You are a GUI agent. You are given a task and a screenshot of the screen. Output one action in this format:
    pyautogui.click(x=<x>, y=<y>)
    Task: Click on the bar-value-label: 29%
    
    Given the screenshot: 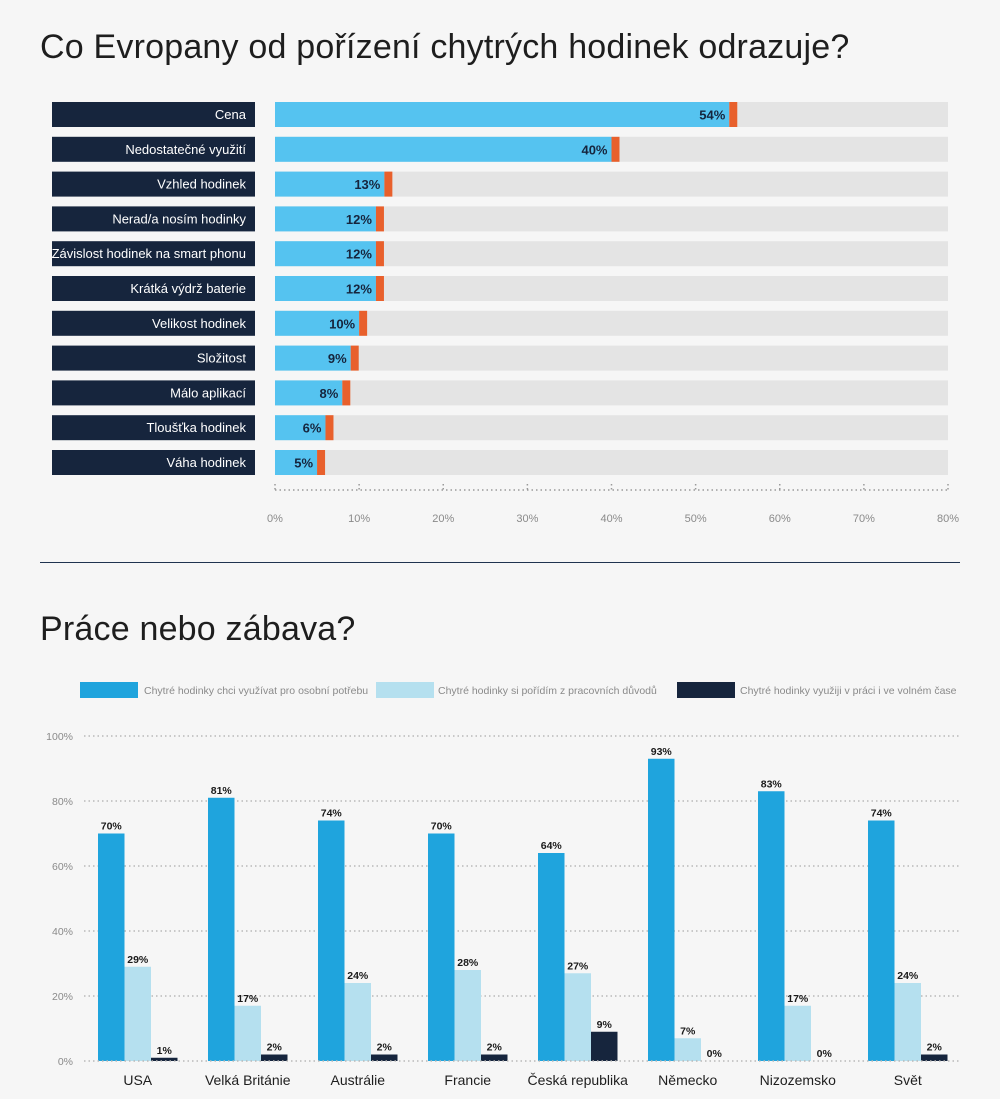 What is the action you would take?
    pyautogui.click(x=138, y=960)
    